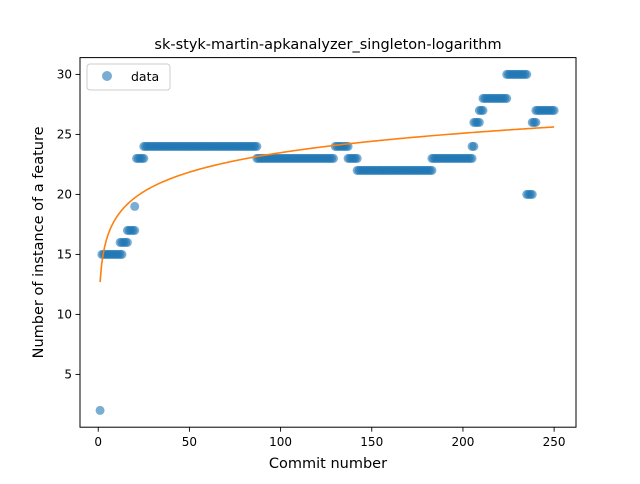 This screenshot has height=484, width=640. What do you see at coordinates (328, 464) in the screenshot?
I see `x-axis-label: Commit number` at bounding box center [328, 464].